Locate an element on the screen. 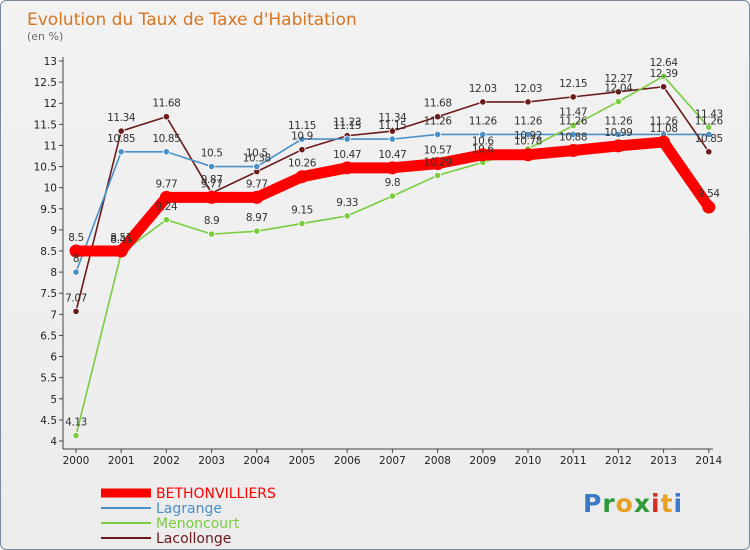 The image size is (750, 550). y-tick-label: 11 is located at coordinates (50, 146).